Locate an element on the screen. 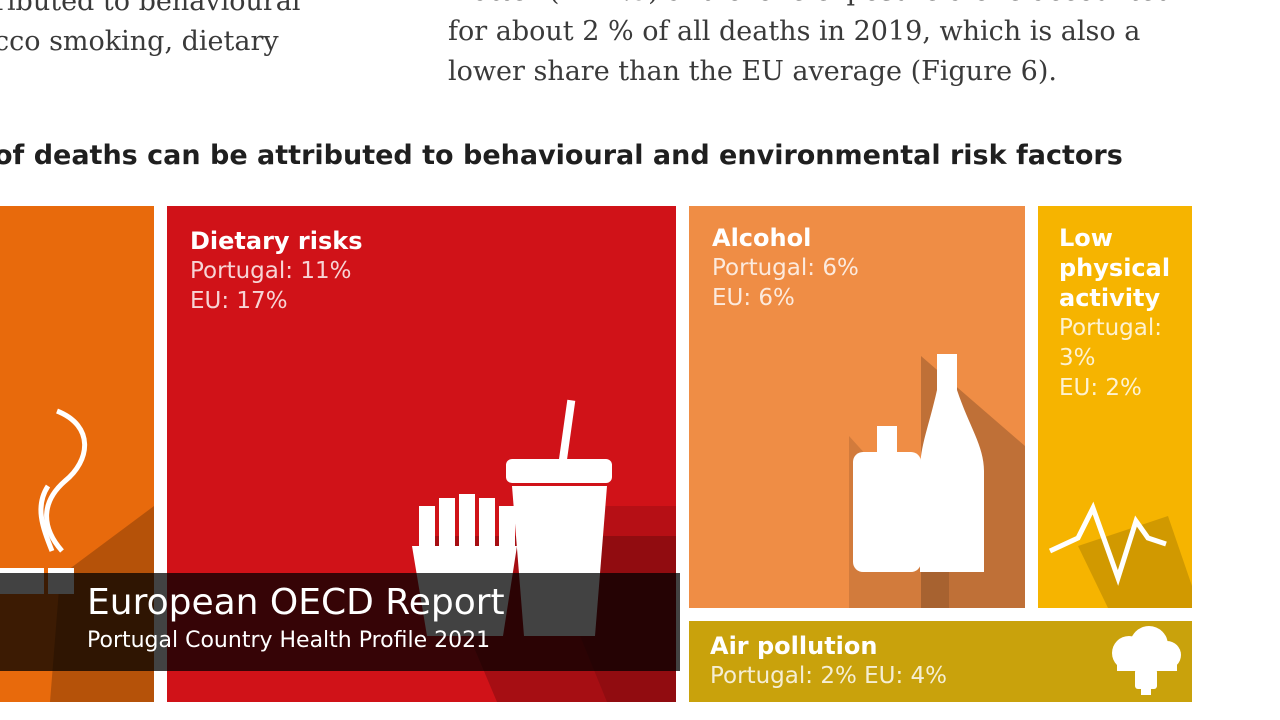 This screenshot has height=720, width=1280. alcohol-portugal-value: Portugal: 6% is located at coordinates (785, 268).